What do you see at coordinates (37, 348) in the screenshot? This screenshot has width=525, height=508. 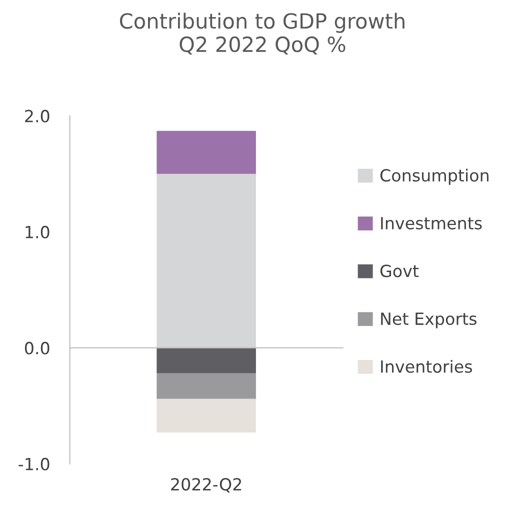 I see `y-tick-label: 0.0` at bounding box center [37, 348].